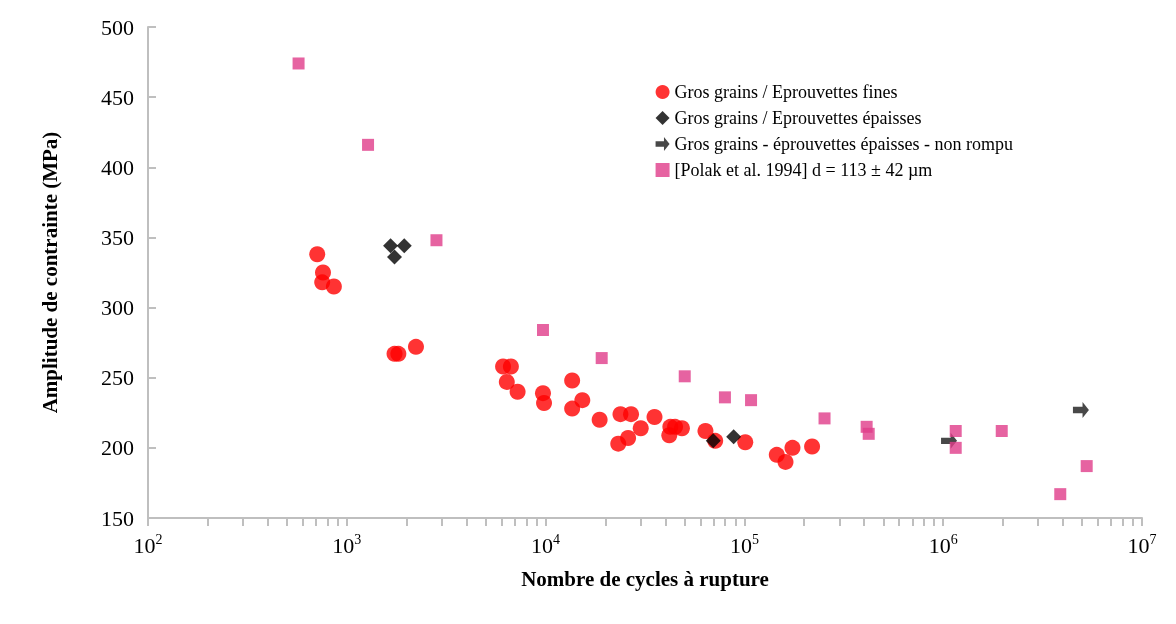  What do you see at coordinates (798, 118) in the screenshot?
I see `legend-label: Gros grains / Eprouvettes épaisses` at bounding box center [798, 118].